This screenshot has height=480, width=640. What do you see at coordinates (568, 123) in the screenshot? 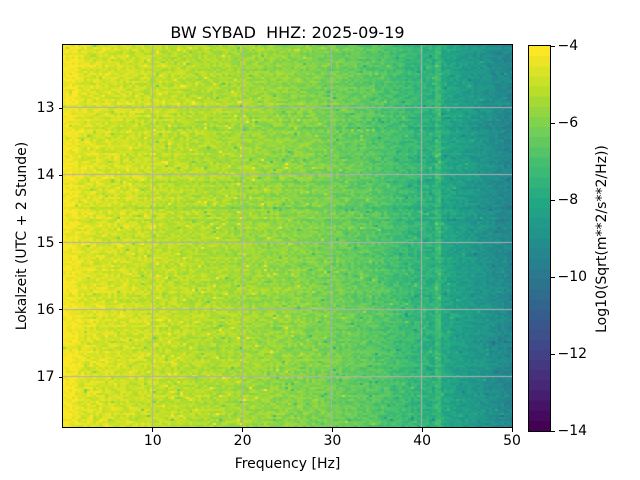
I see `colorbar-tick-label: −6` at bounding box center [568, 123].